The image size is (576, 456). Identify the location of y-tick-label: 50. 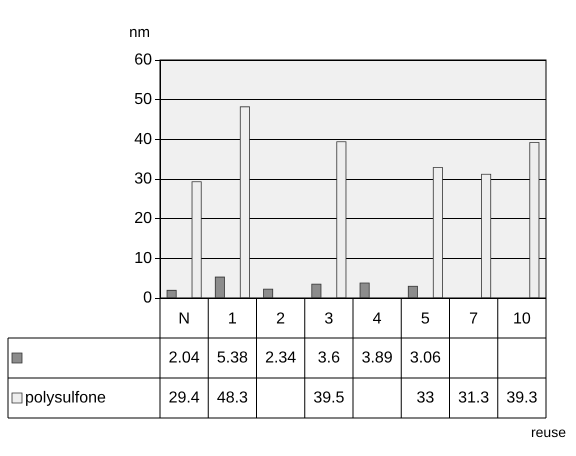
(143, 99).